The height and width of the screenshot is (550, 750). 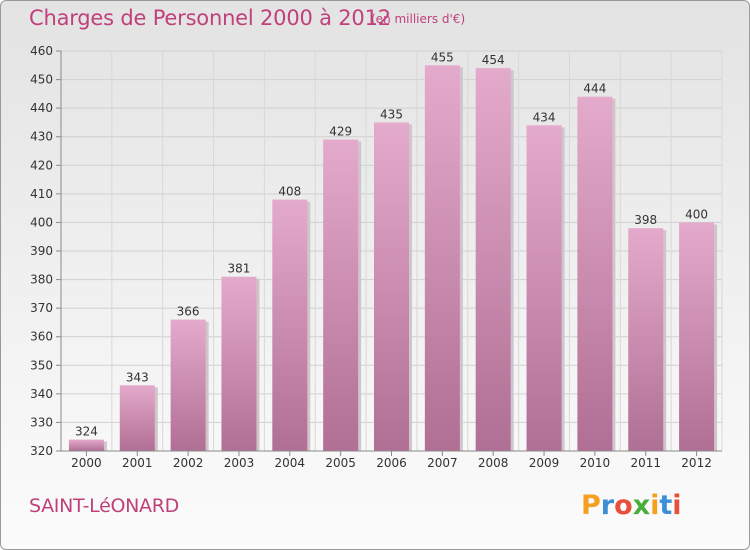 I want to click on y-tick-label: 330, so click(x=41, y=422).